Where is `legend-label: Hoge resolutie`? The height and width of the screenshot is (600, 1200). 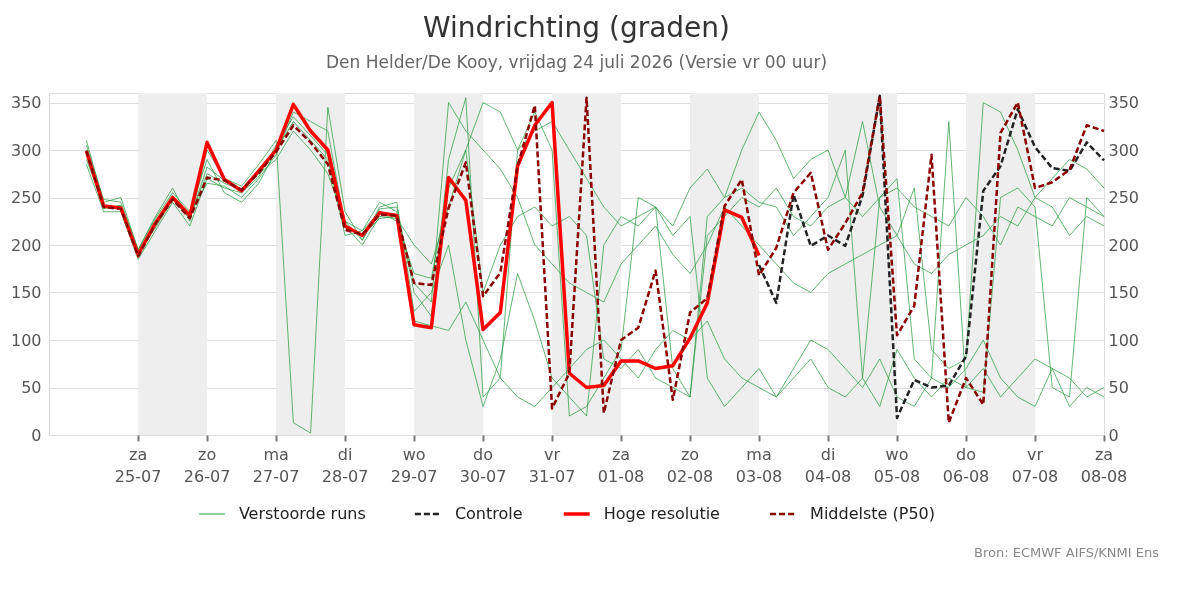 legend-label: Hoge resolutie is located at coordinates (661, 513).